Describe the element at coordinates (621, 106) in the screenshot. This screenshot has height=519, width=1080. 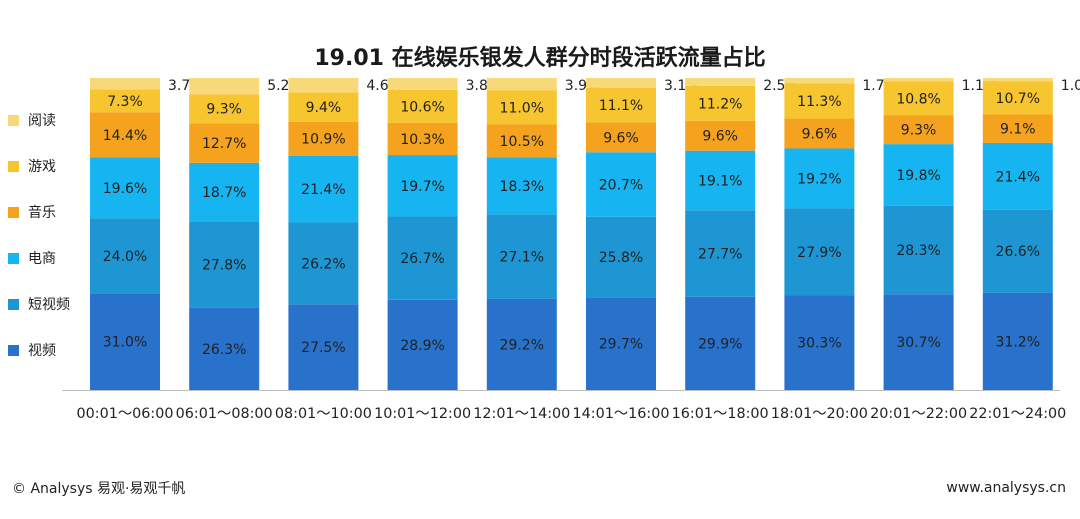
I see `data-label: 11.1%` at that location.